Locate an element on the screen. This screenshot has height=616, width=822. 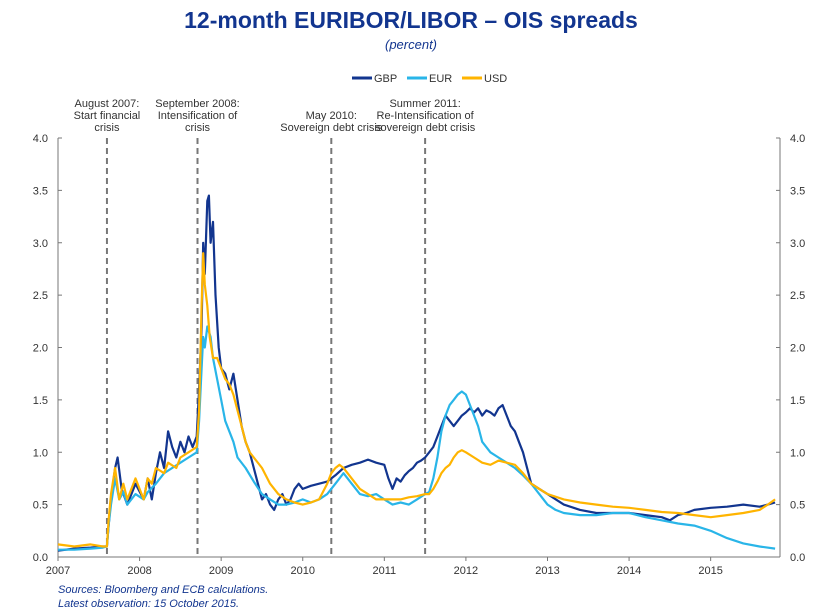
x-tick-label: 2007 is located at coordinates (58, 571).